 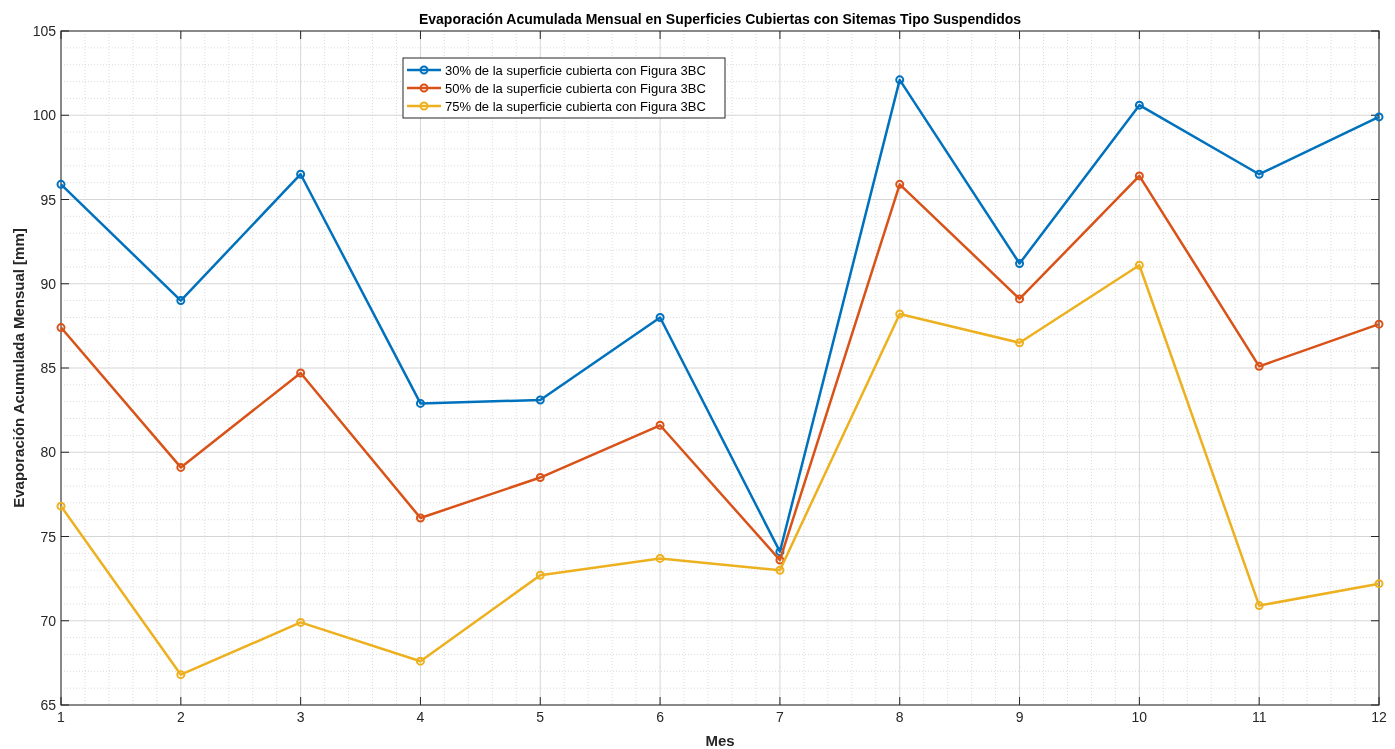 What do you see at coordinates (44, 115) in the screenshot?
I see `y-tick-label: 100` at bounding box center [44, 115].